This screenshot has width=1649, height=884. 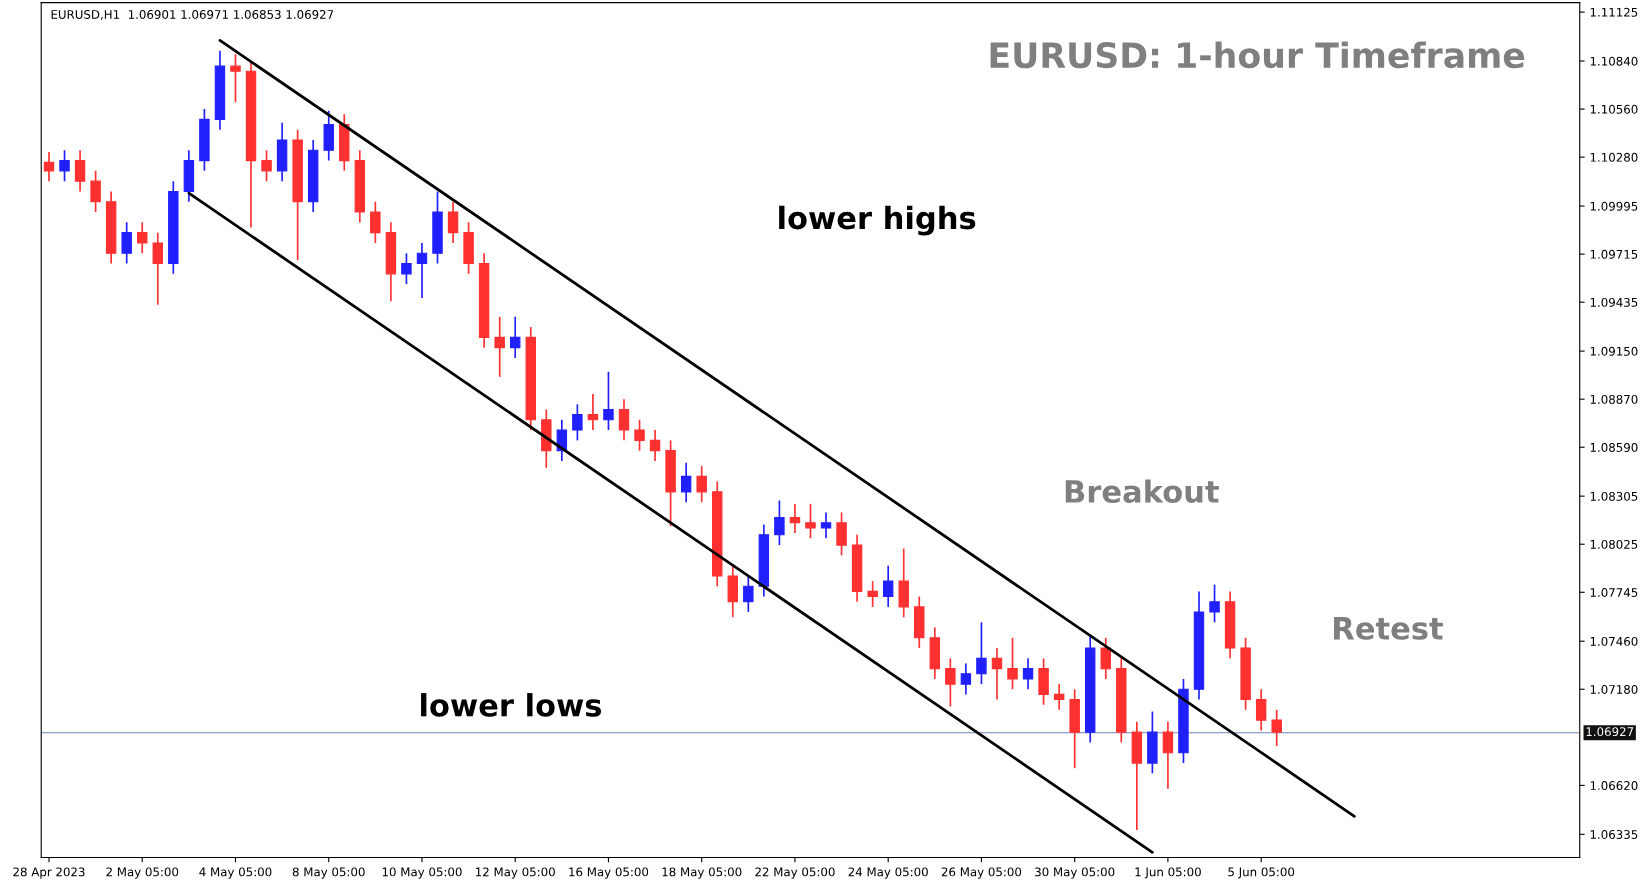 I want to click on x-tick-label: 12 May 05:00, so click(x=515, y=873).